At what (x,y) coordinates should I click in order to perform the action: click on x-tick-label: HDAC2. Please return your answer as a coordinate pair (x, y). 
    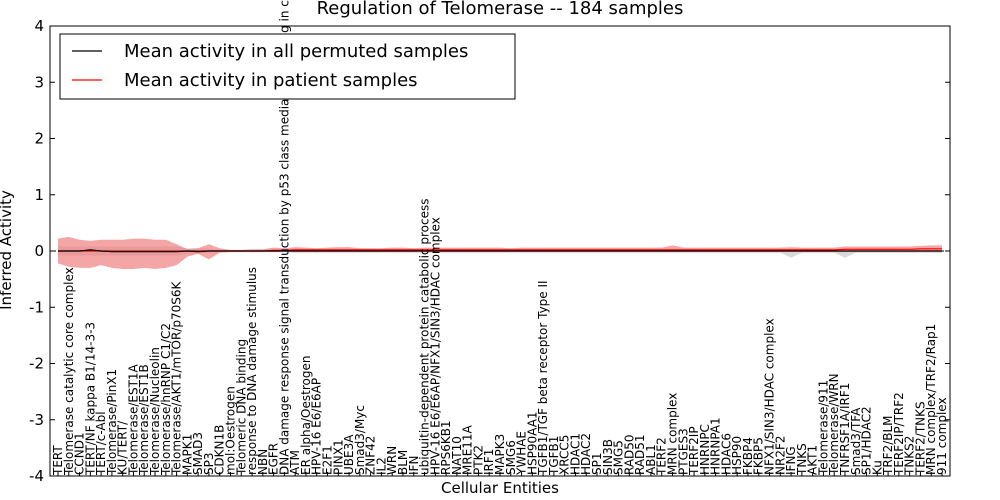
    Looking at the image, I should click on (586, 454).